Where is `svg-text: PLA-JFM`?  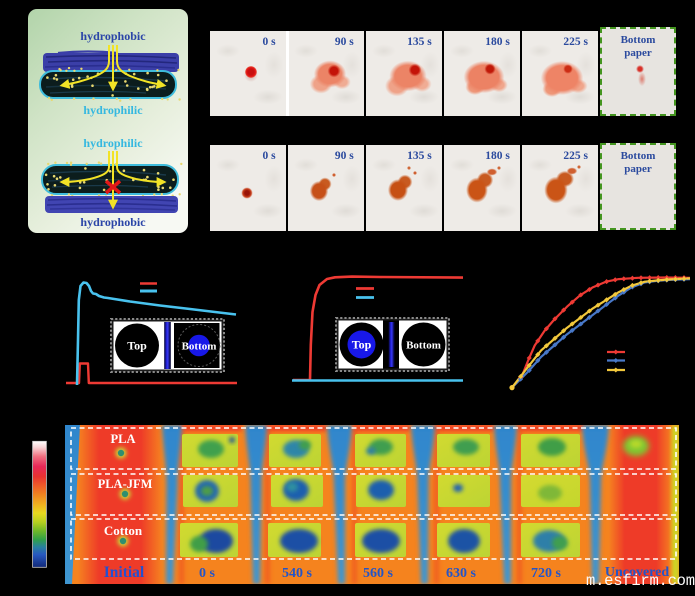 svg-text: PLA-JFM is located at coordinates (125, 484).